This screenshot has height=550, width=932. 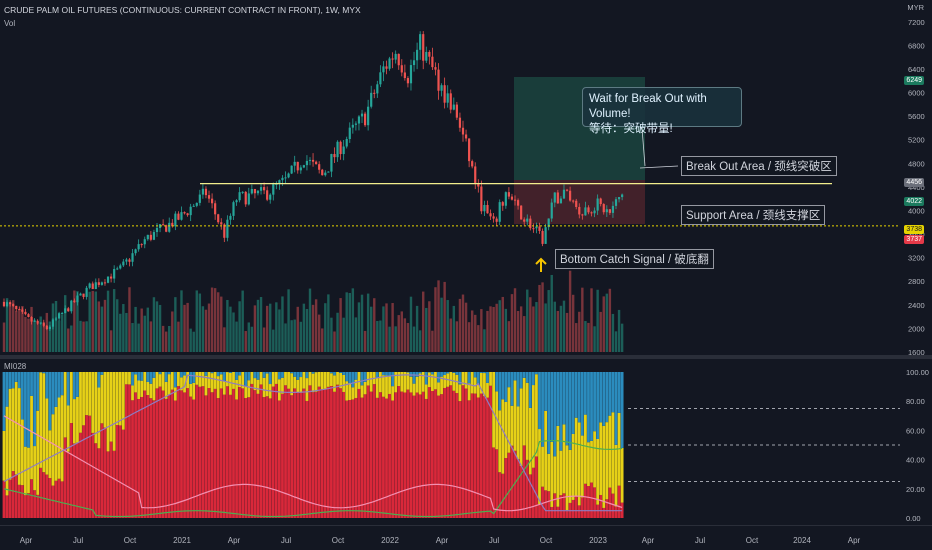 What do you see at coordinates (234, 540) in the screenshot?
I see `time-tick-label: Apr` at bounding box center [234, 540].